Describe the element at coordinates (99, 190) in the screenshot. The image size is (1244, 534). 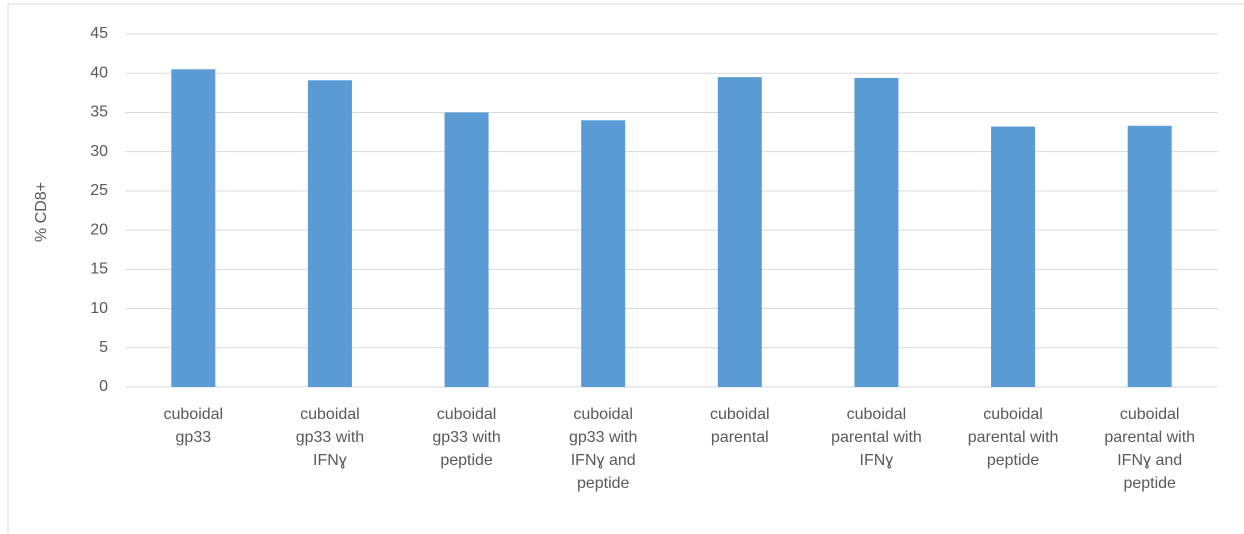
I see `y-tick-label: 25` at that location.